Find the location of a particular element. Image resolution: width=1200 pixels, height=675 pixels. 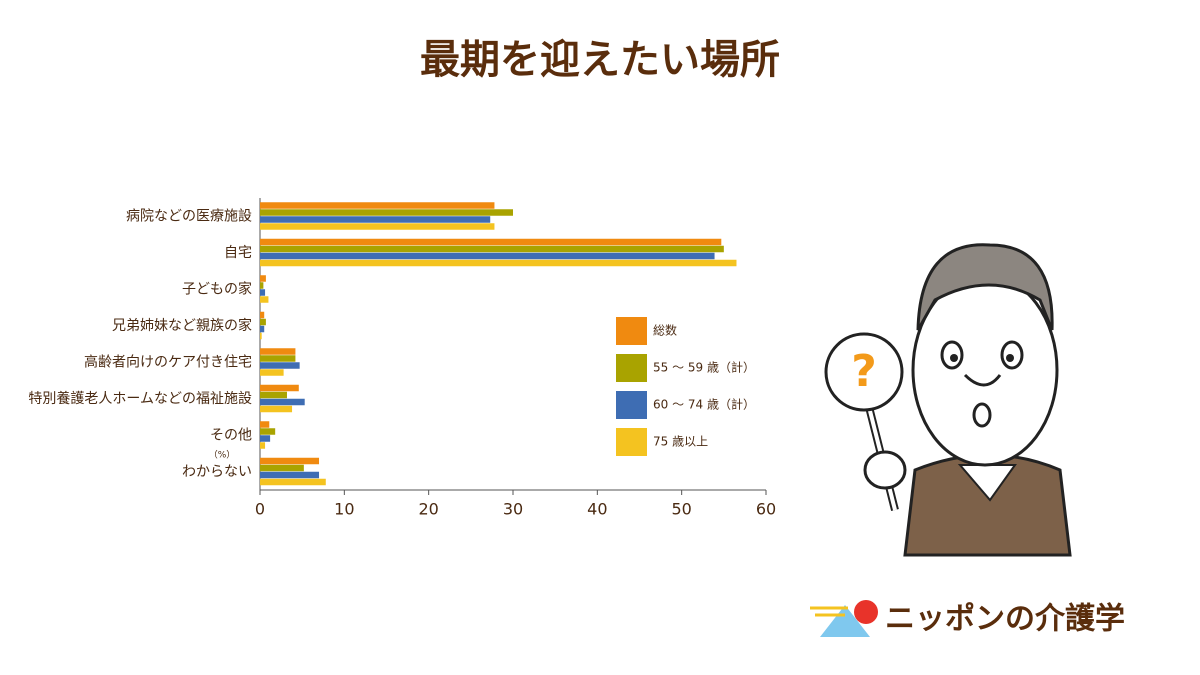

legend-label: 75 歳以上 is located at coordinates (680, 442).